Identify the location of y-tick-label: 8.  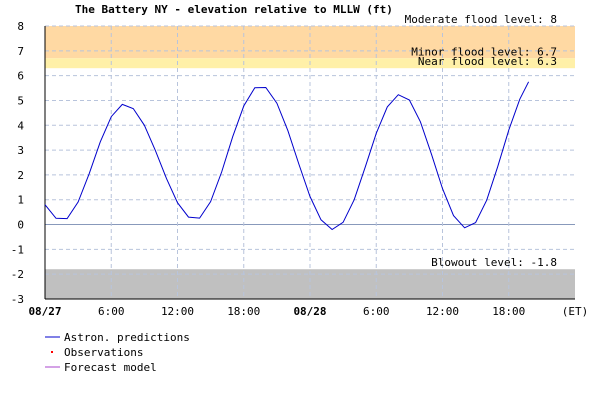
(20, 26).